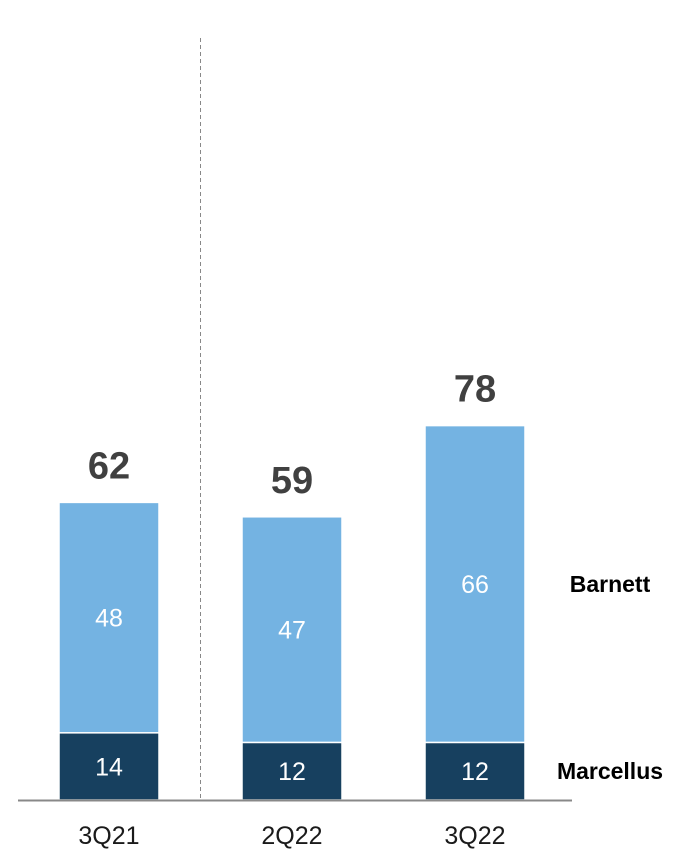 This screenshot has height=858, width=692. What do you see at coordinates (474, 836) in the screenshot?
I see `x-tick-label: 3Q22` at bounding box center [474, 836].